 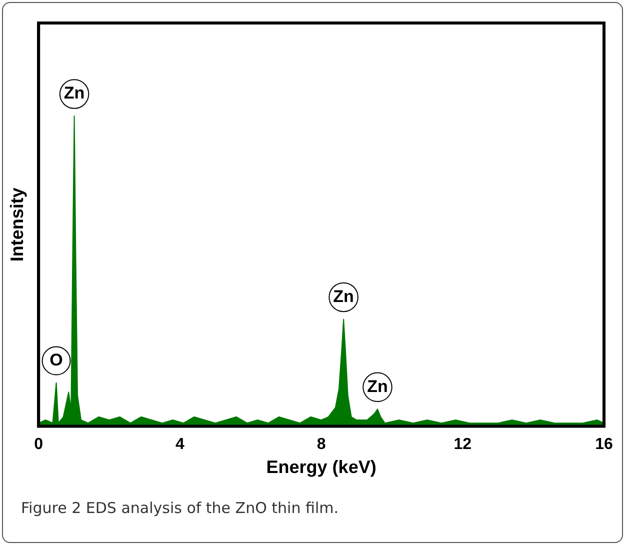 What do you see at coordinates (604, 445) in the screenshot?
I see `x-tick-label: 16` at bounding box center [604, 445].